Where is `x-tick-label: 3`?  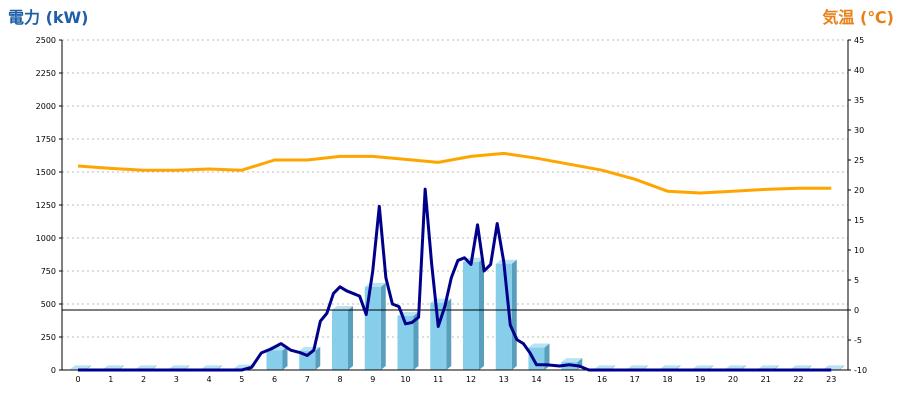 x-tick-label: 3 is located at coordinates (176, 379).